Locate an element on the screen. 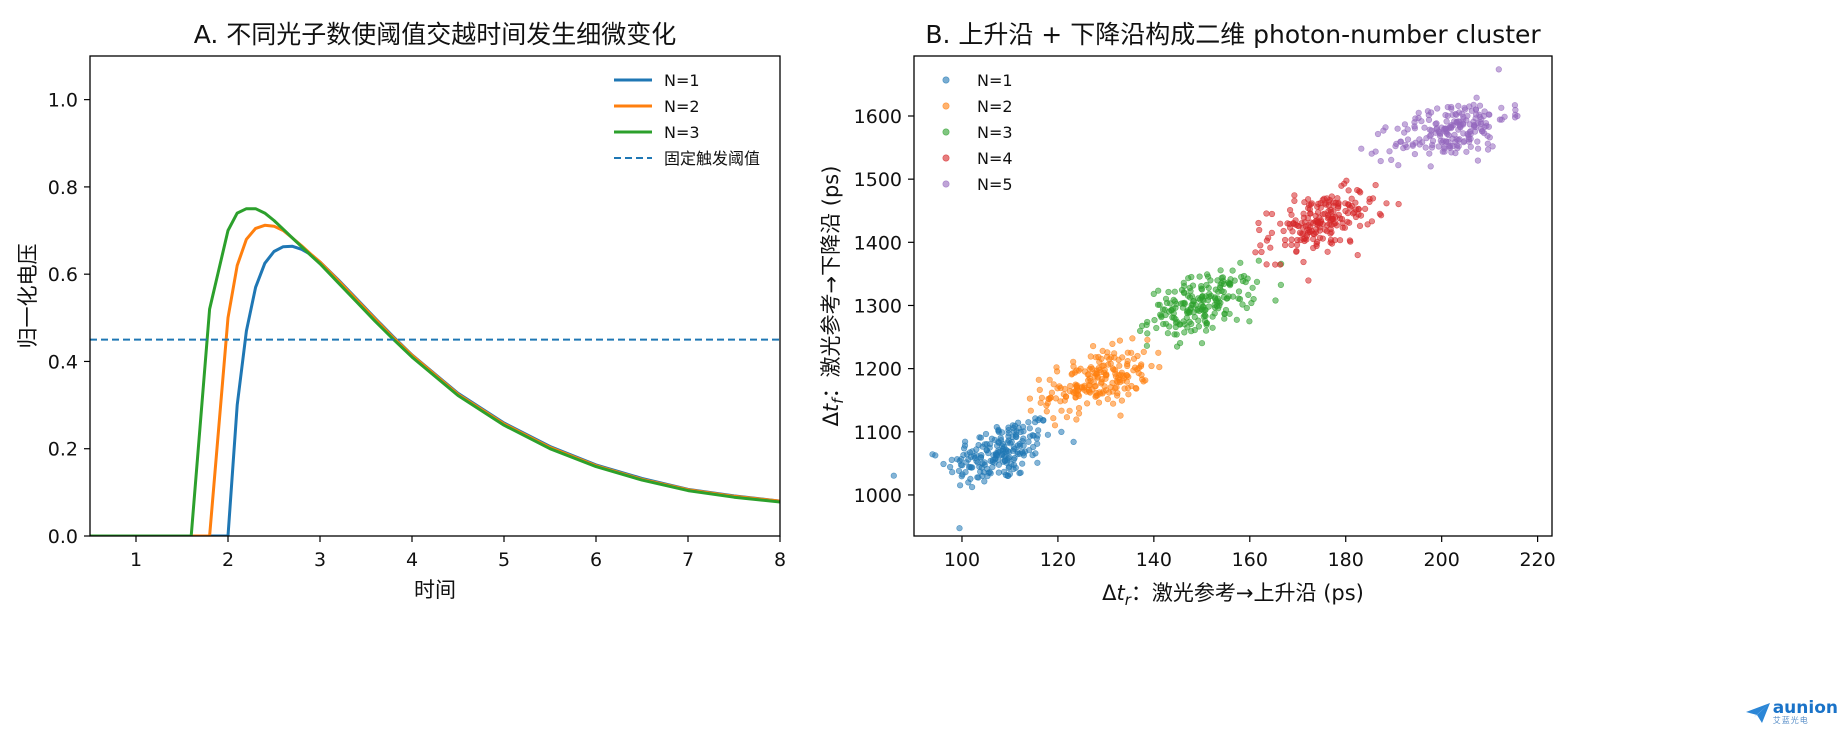 This screenshot has height=733, width=1846. legend-label: 固定触发阈值 is located at coordinates (712, 158).